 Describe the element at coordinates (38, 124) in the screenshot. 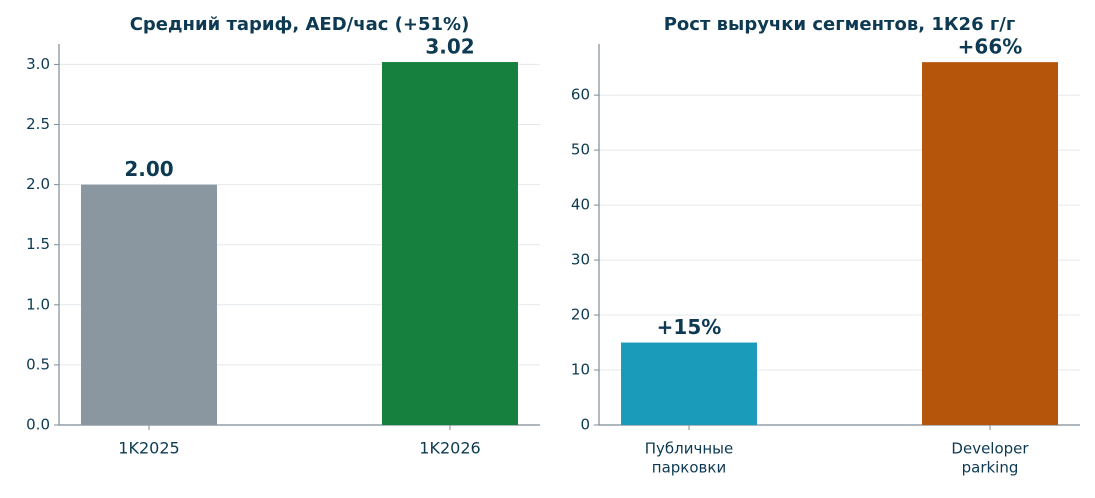

I see `y-tick-label: 2.5` at that location.